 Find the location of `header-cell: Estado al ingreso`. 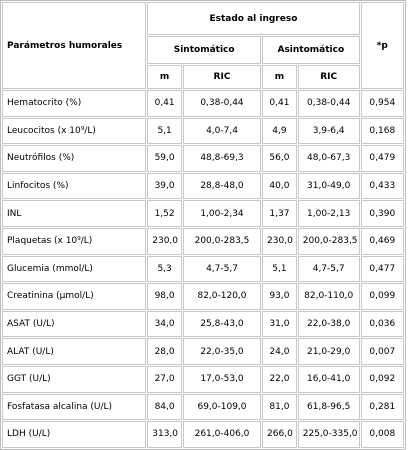

header-cell: Estado al ingreso is located at coordinates (253, 18).